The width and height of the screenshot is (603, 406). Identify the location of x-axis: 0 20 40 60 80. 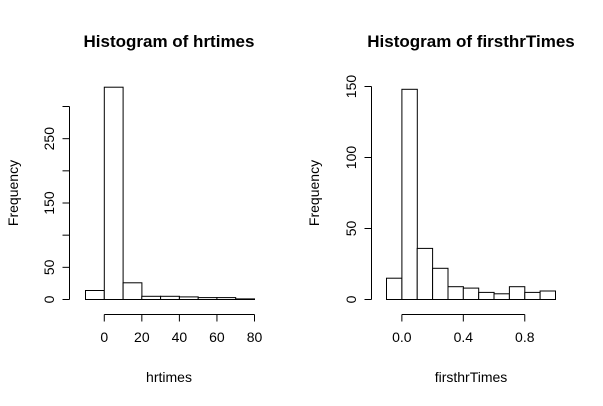
(181, 329).